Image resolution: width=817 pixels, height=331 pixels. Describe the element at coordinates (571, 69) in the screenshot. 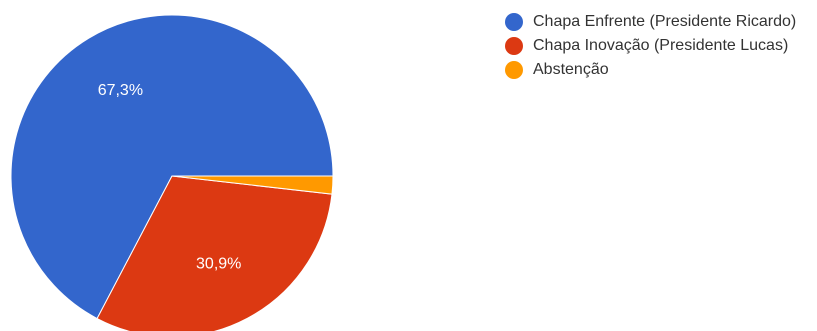

I see `legend-label: Abstenção` at that location.